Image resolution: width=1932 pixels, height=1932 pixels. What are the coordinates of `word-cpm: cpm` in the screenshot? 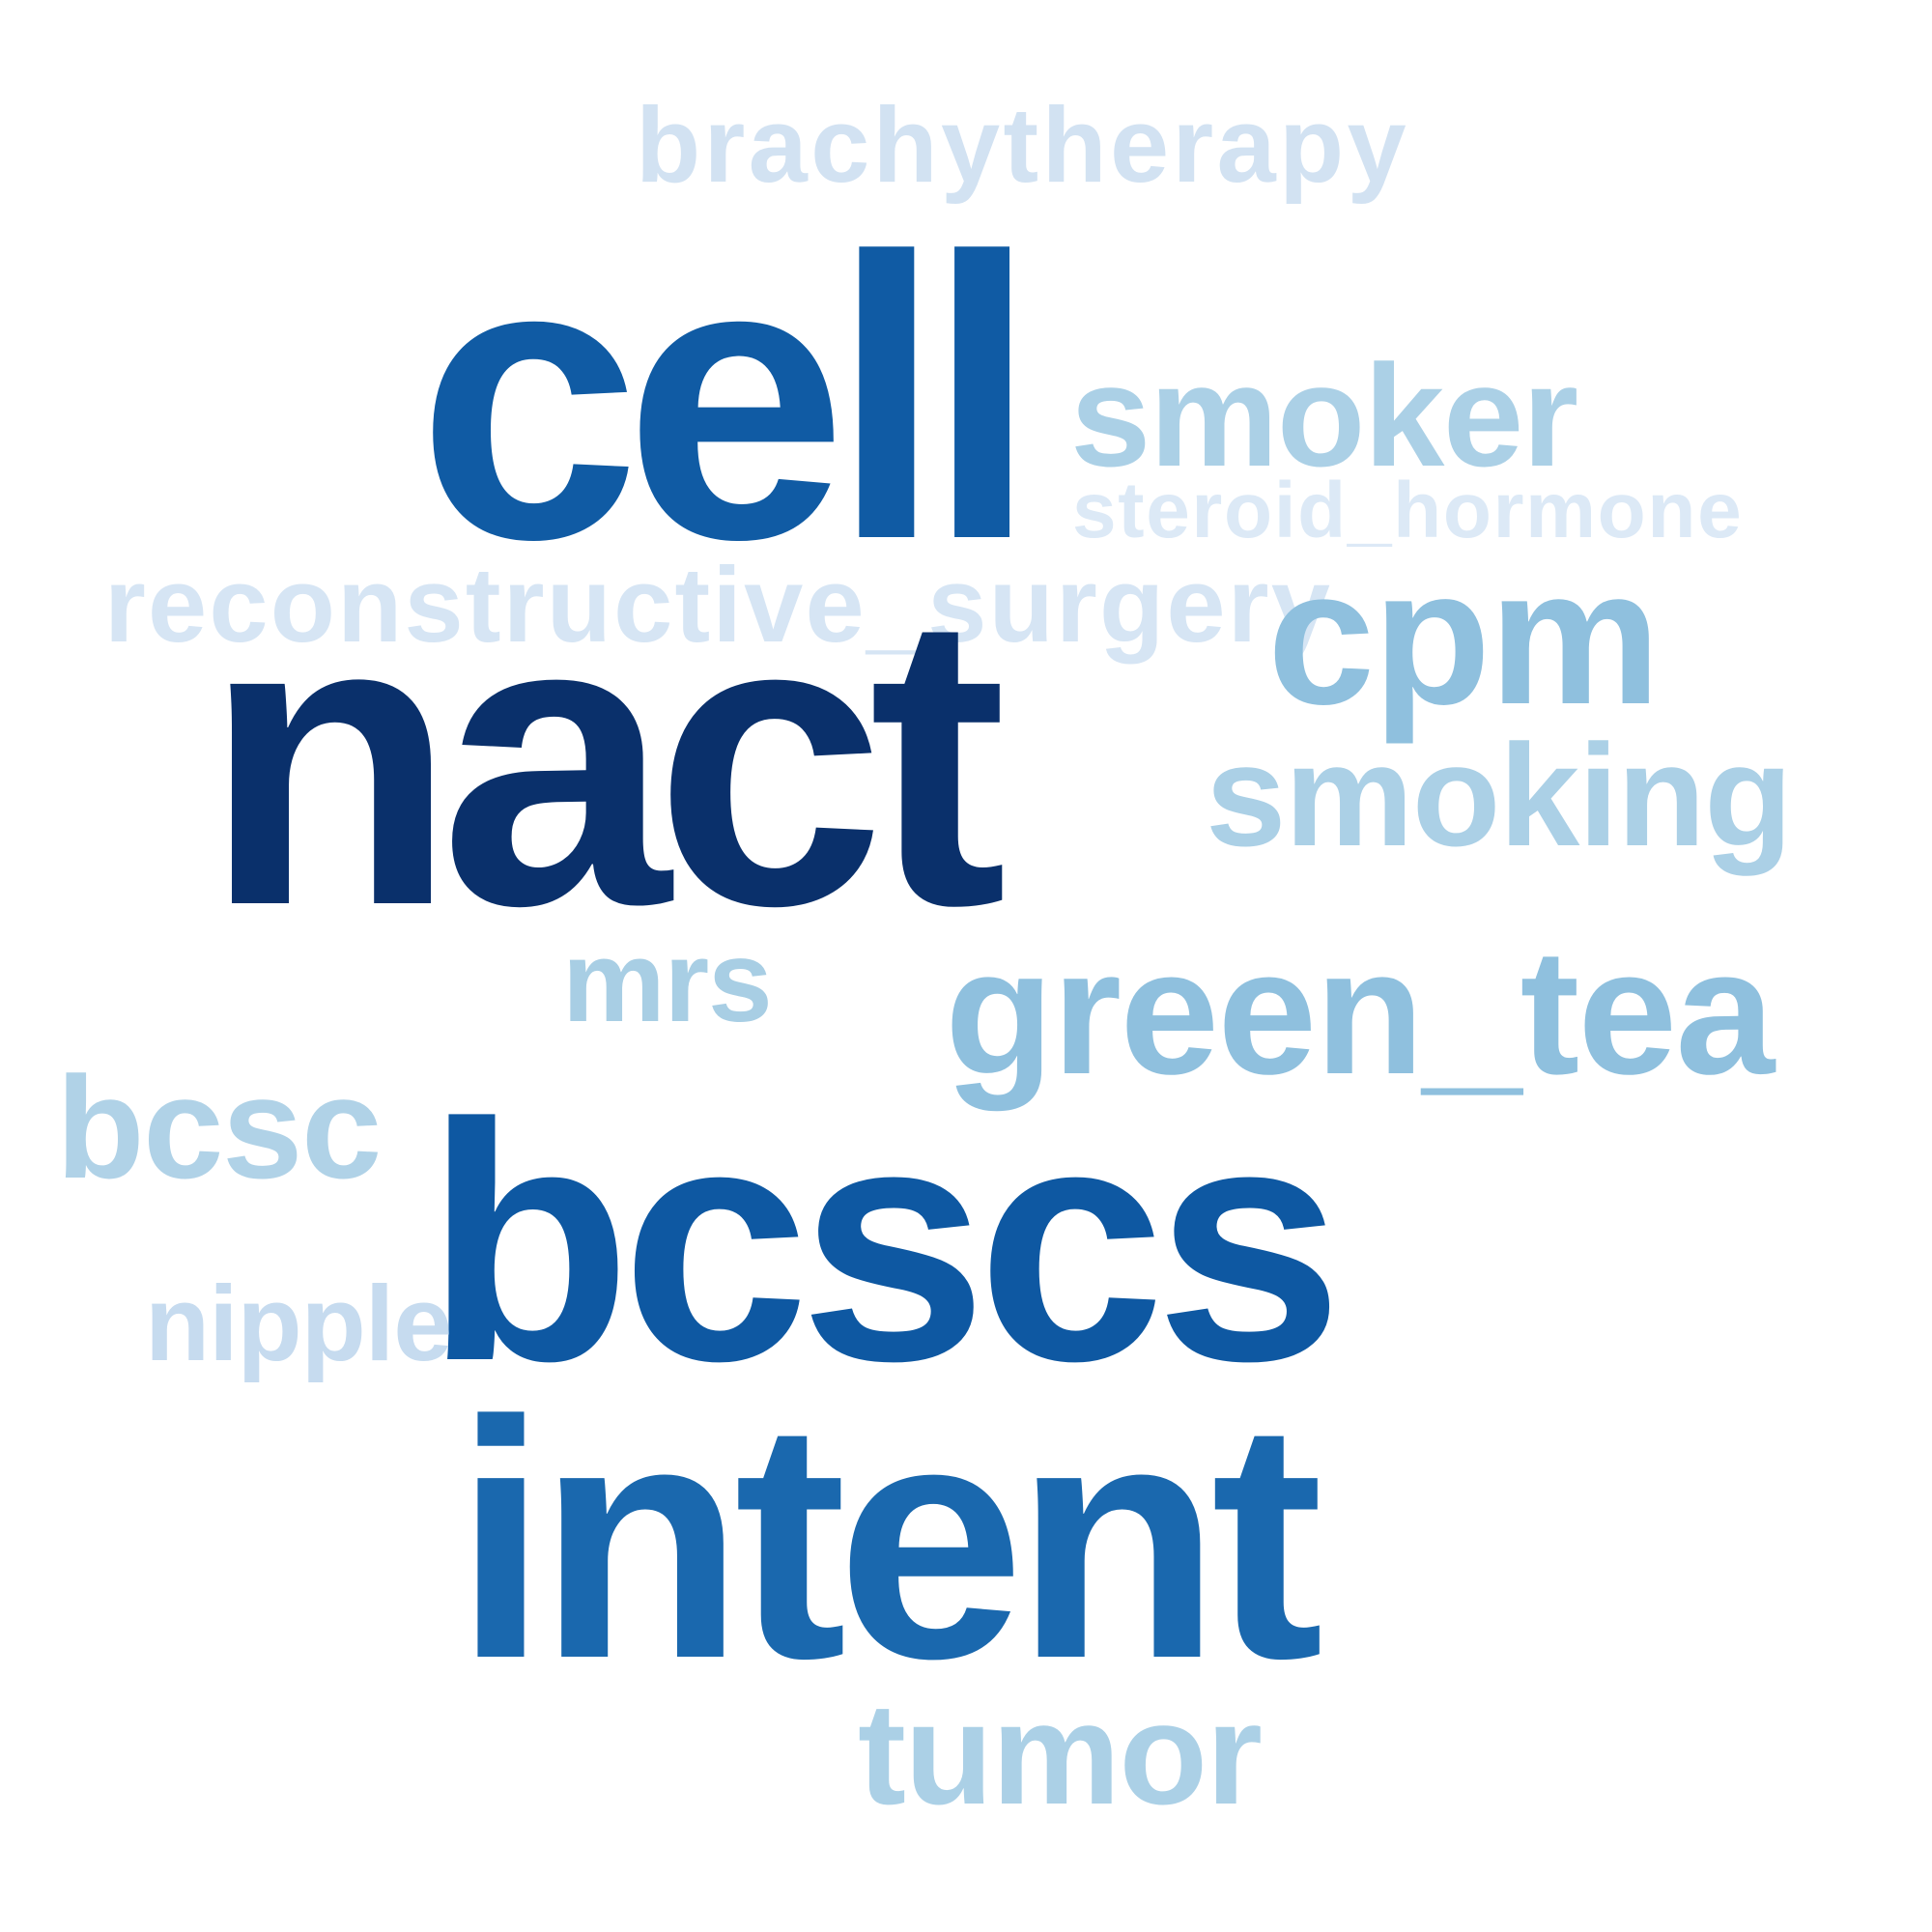 It's located at (1464, 637).